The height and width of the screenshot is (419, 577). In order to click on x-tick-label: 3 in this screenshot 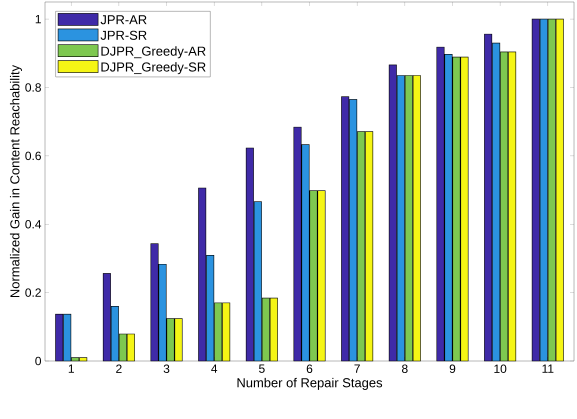, I will do `click(167, 368)`.